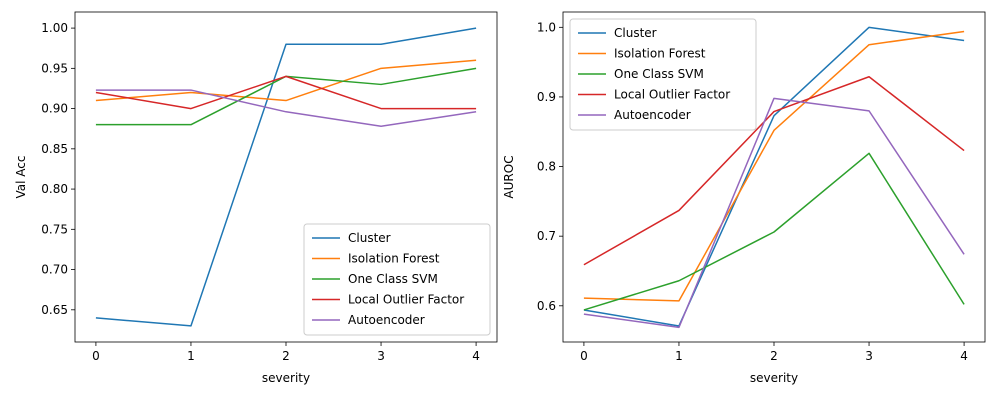  I want to click on y-tick-label: 0.6, so click(546, 306).